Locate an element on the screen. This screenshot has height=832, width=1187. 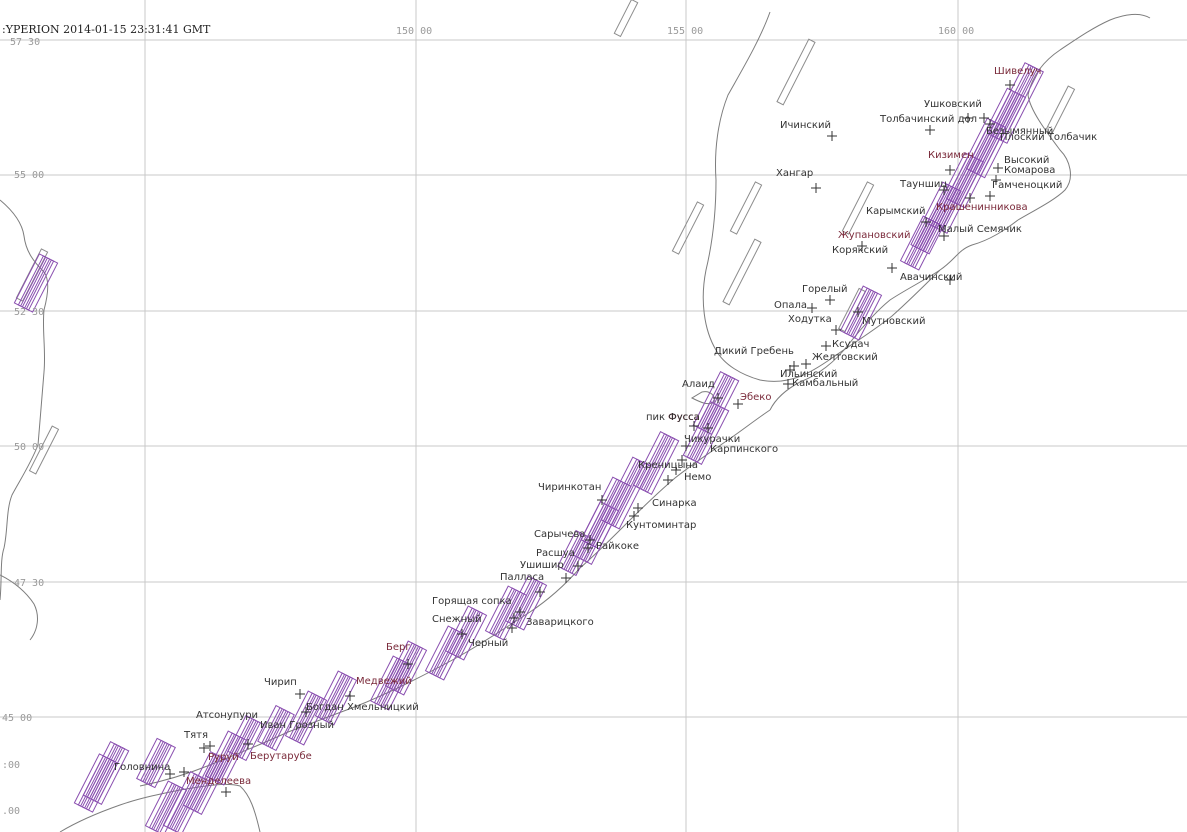
volcano-label: Головнина is located at coordinates (142, 767).